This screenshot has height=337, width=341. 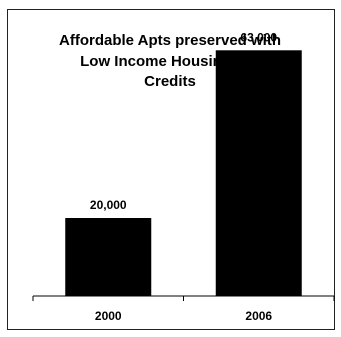 What do you see at coordinates (258, 37) in the screenshot?
I see `data-label-2006: 63,000` at bounding box center [258, 37].